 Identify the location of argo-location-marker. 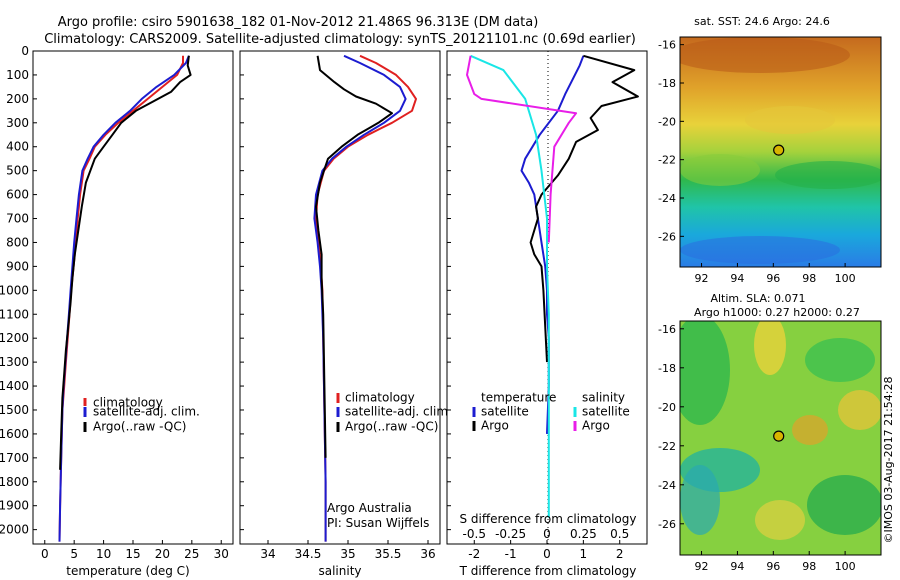
(779, 436).